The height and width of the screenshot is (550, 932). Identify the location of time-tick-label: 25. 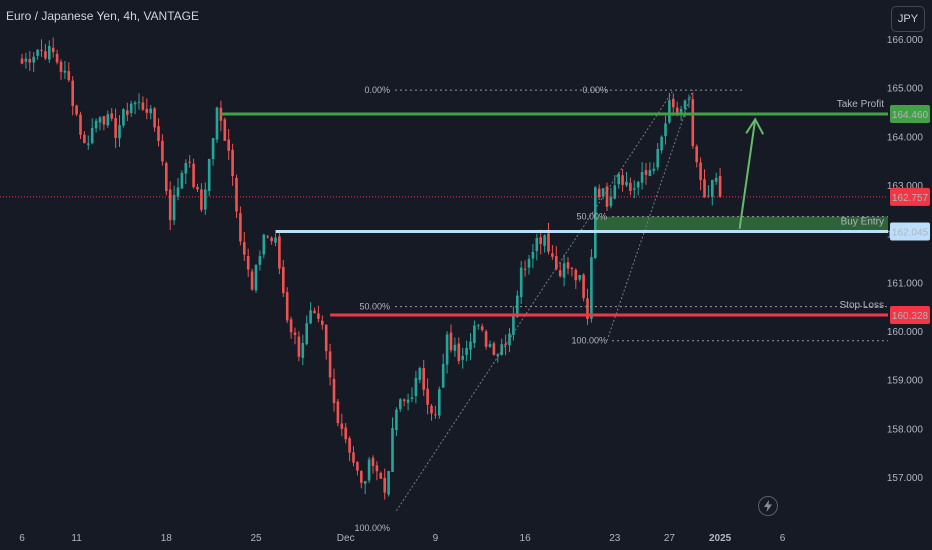
(256, 538).